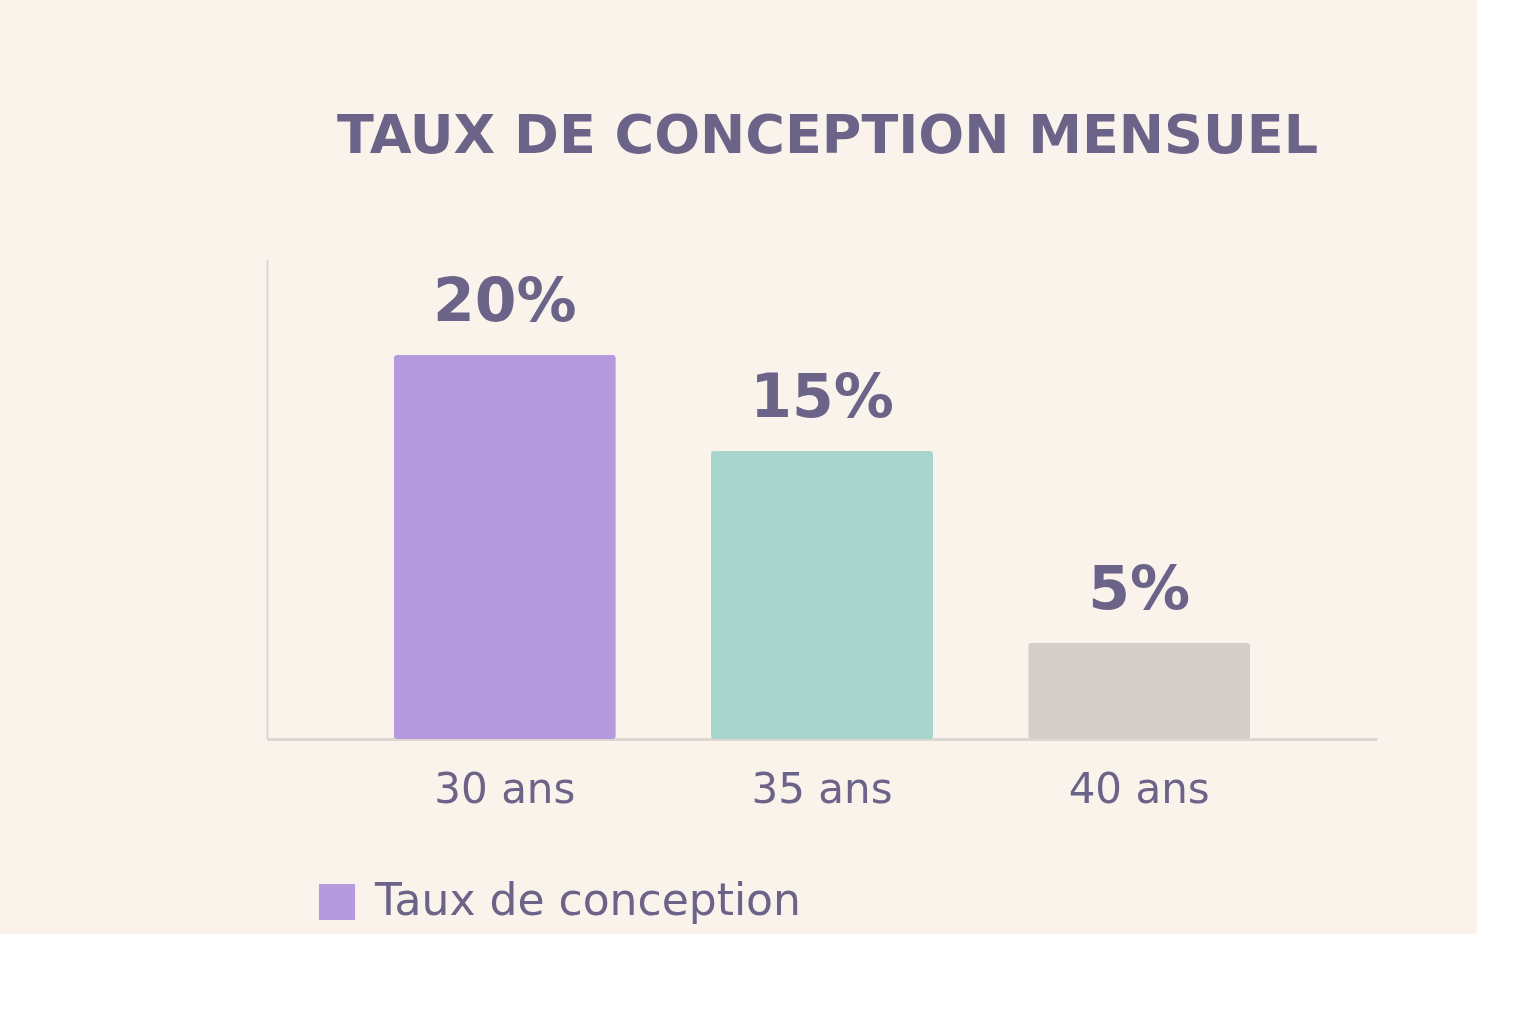 This screenshot has width=1536, height=1024. Describe the element at coordinates (822, 396) in the screenshot. I see `data-label: 15%` at that location.